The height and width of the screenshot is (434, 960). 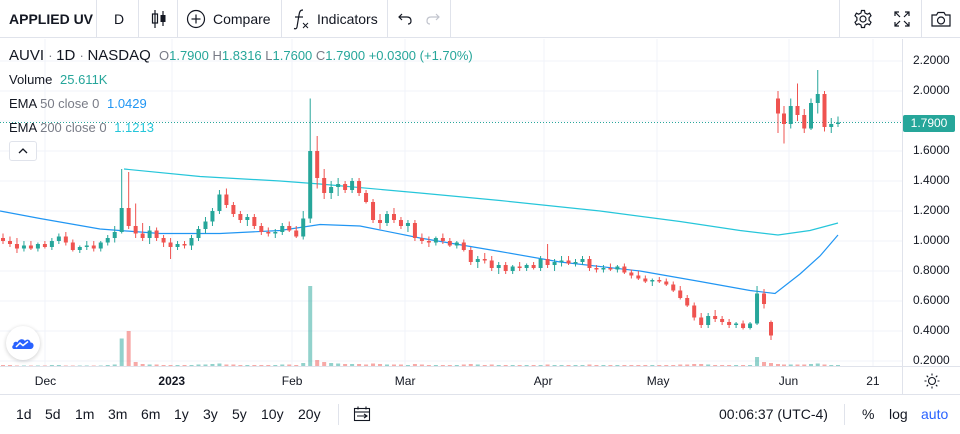 I want to click on last-price-label: 1.7900, so click(x=929, y=123).